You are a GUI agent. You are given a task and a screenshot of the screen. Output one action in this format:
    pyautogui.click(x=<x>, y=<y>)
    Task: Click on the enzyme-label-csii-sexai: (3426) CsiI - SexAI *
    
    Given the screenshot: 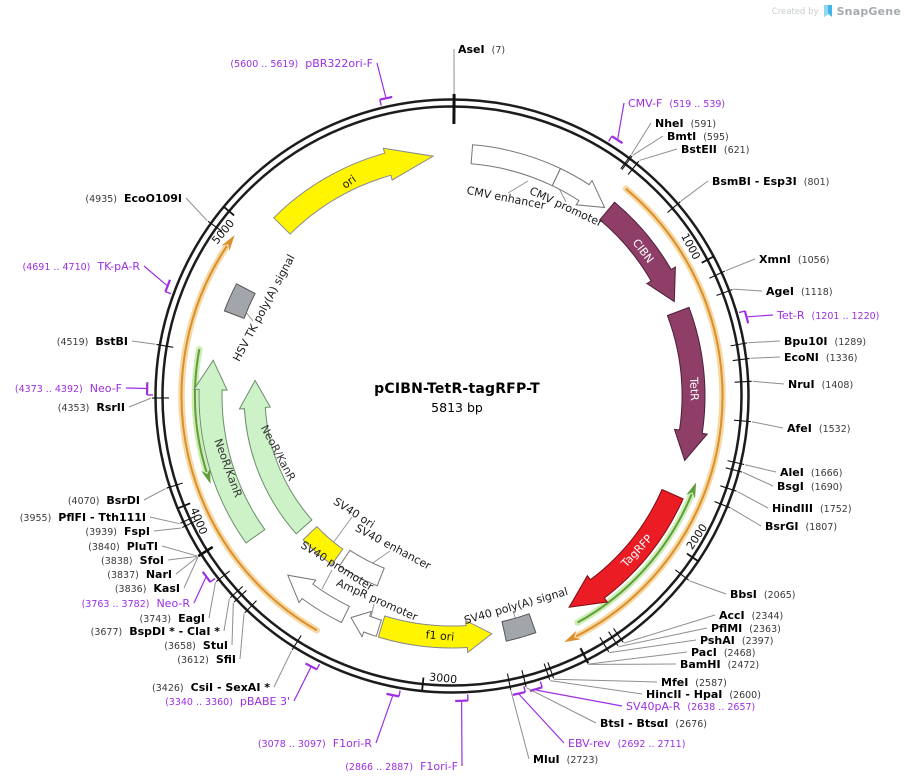 What is the action you would take?
    pyautogui.click(x=211, y=688)
    